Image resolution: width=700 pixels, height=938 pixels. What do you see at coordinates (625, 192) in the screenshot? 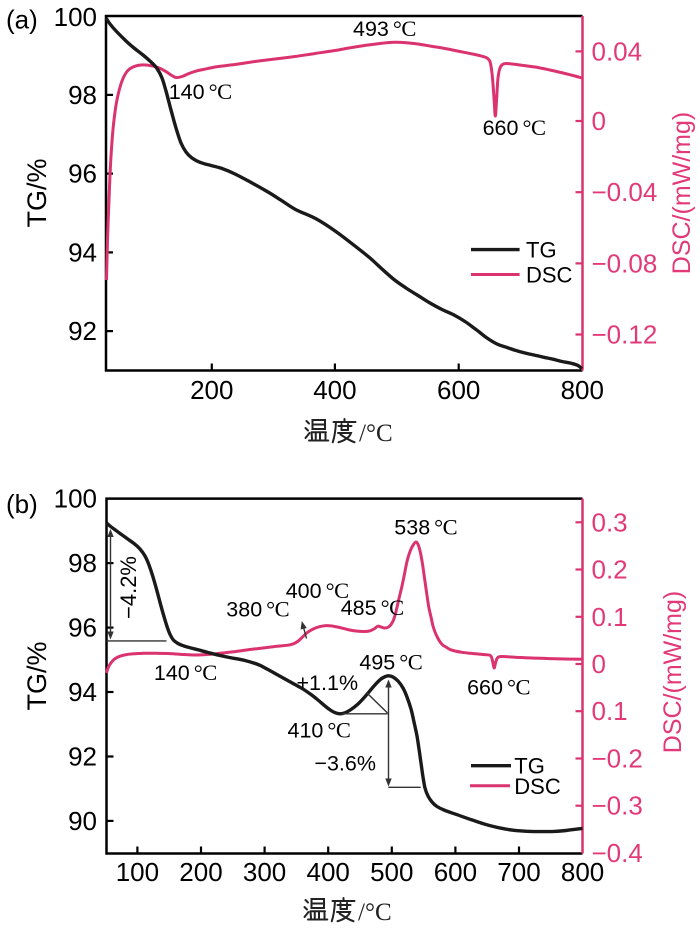
I see `svg-text: −0.04` at bounding box center [625, 192].